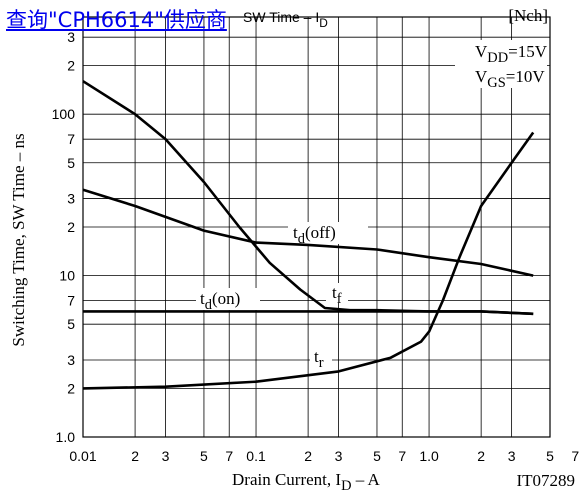 The height and width of the screenshot is (495, 579). Describe the element at coordinates (256, 456) in the screenshot. I see `x-tick-label: 0.1` at that location.